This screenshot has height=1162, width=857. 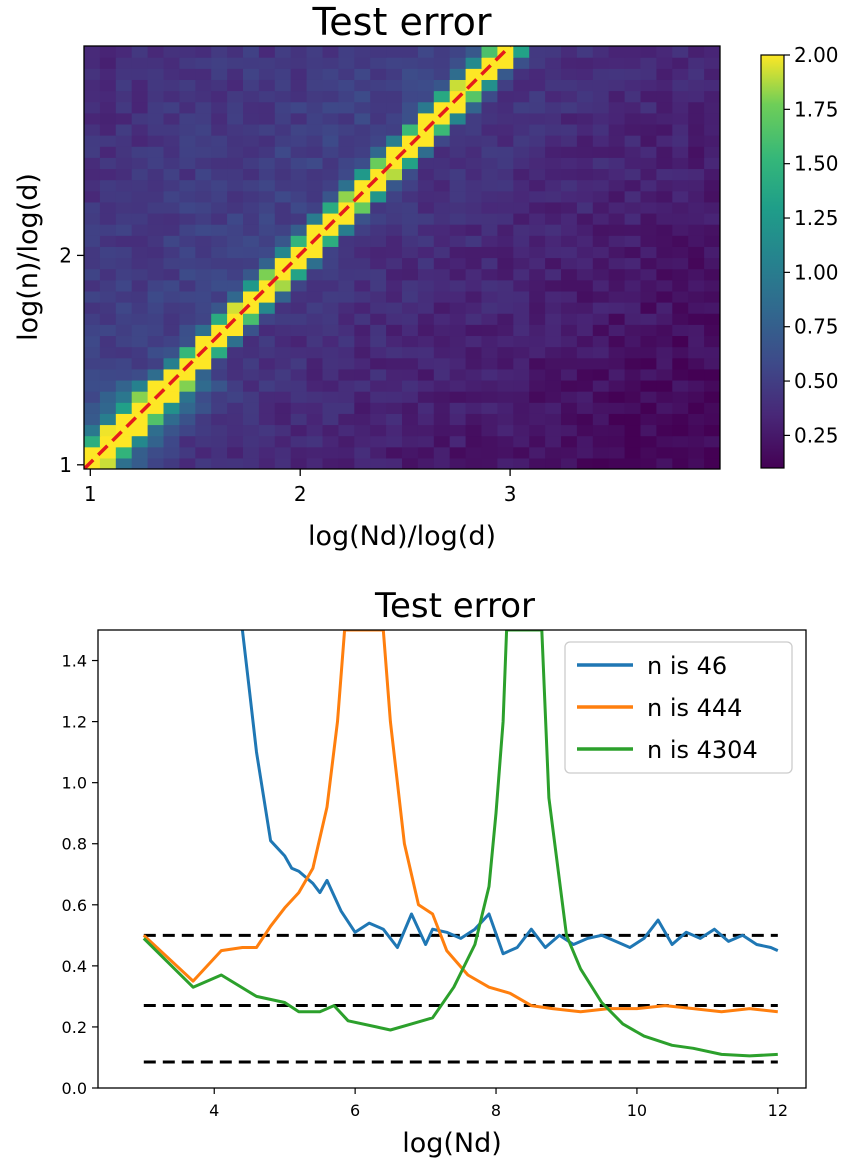 I want to click on line-x-tick-label: 12, so click(x=778, y=1110).